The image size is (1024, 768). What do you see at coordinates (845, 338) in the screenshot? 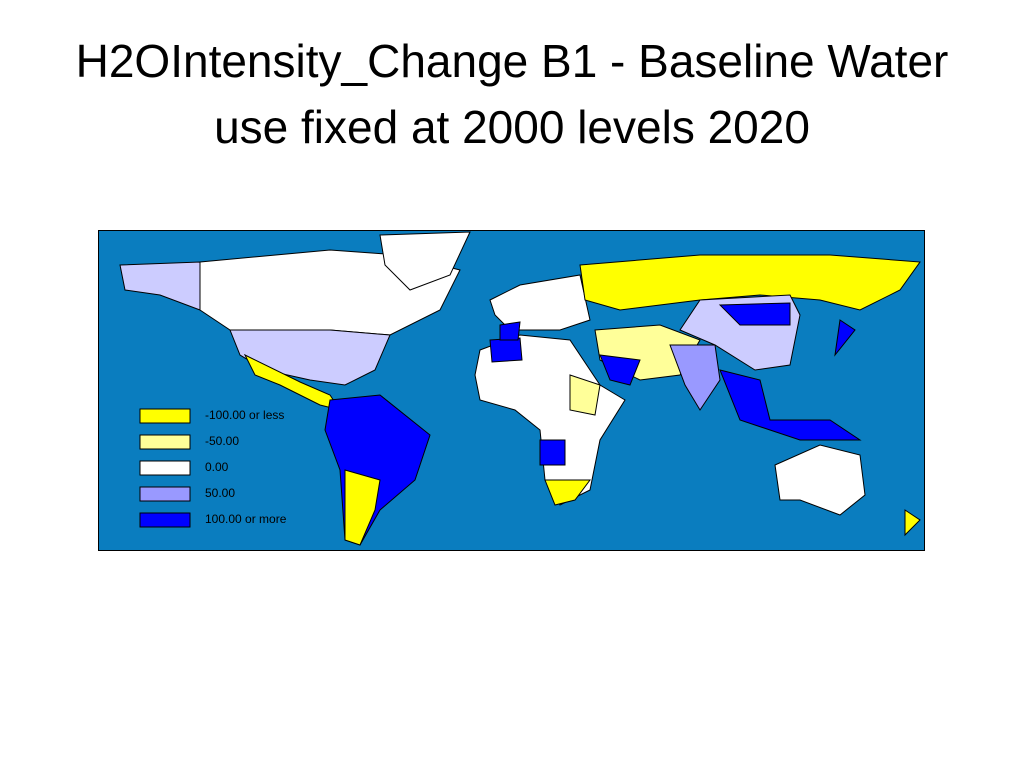
I see `japan` at bounding box center [845, 338].